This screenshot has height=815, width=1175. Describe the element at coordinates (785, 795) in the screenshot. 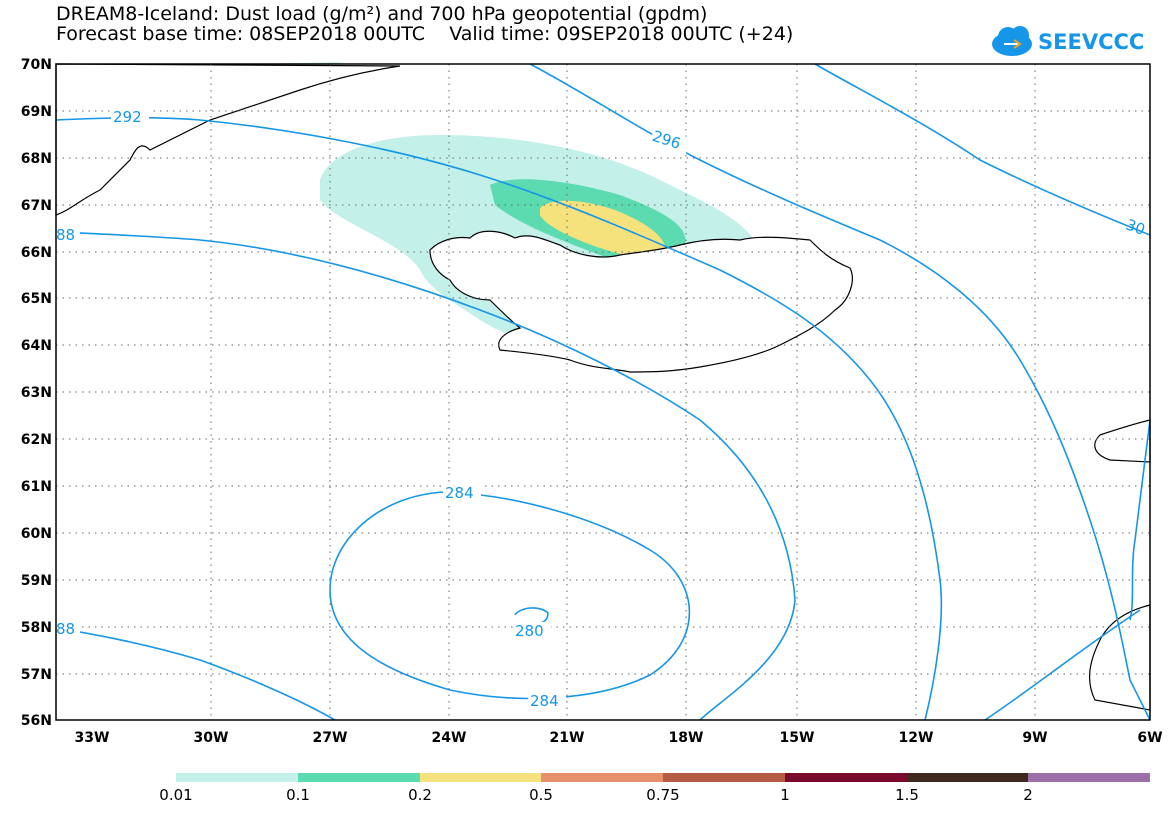

I see `colorbar-label: 1` at that location.